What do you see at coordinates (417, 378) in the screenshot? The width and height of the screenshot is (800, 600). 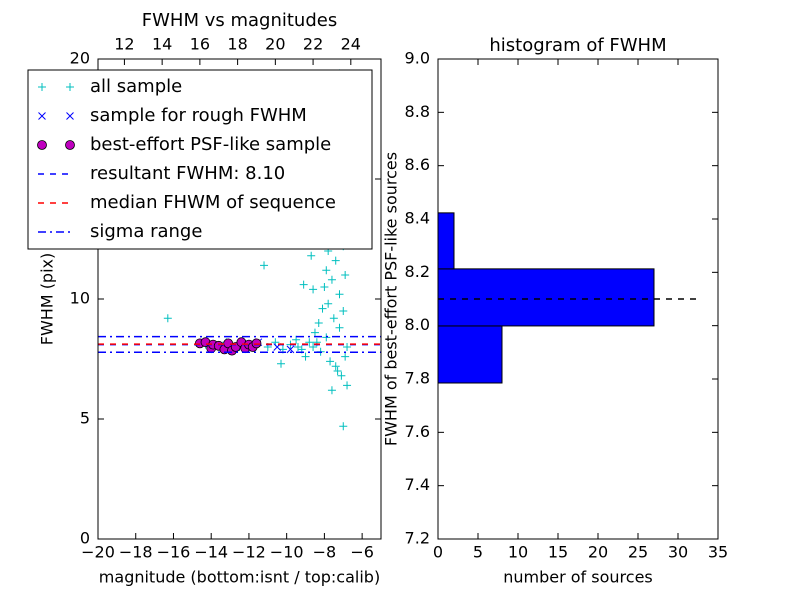 I see `y-tick-label: 7.8` at bounding box center [417, 378].